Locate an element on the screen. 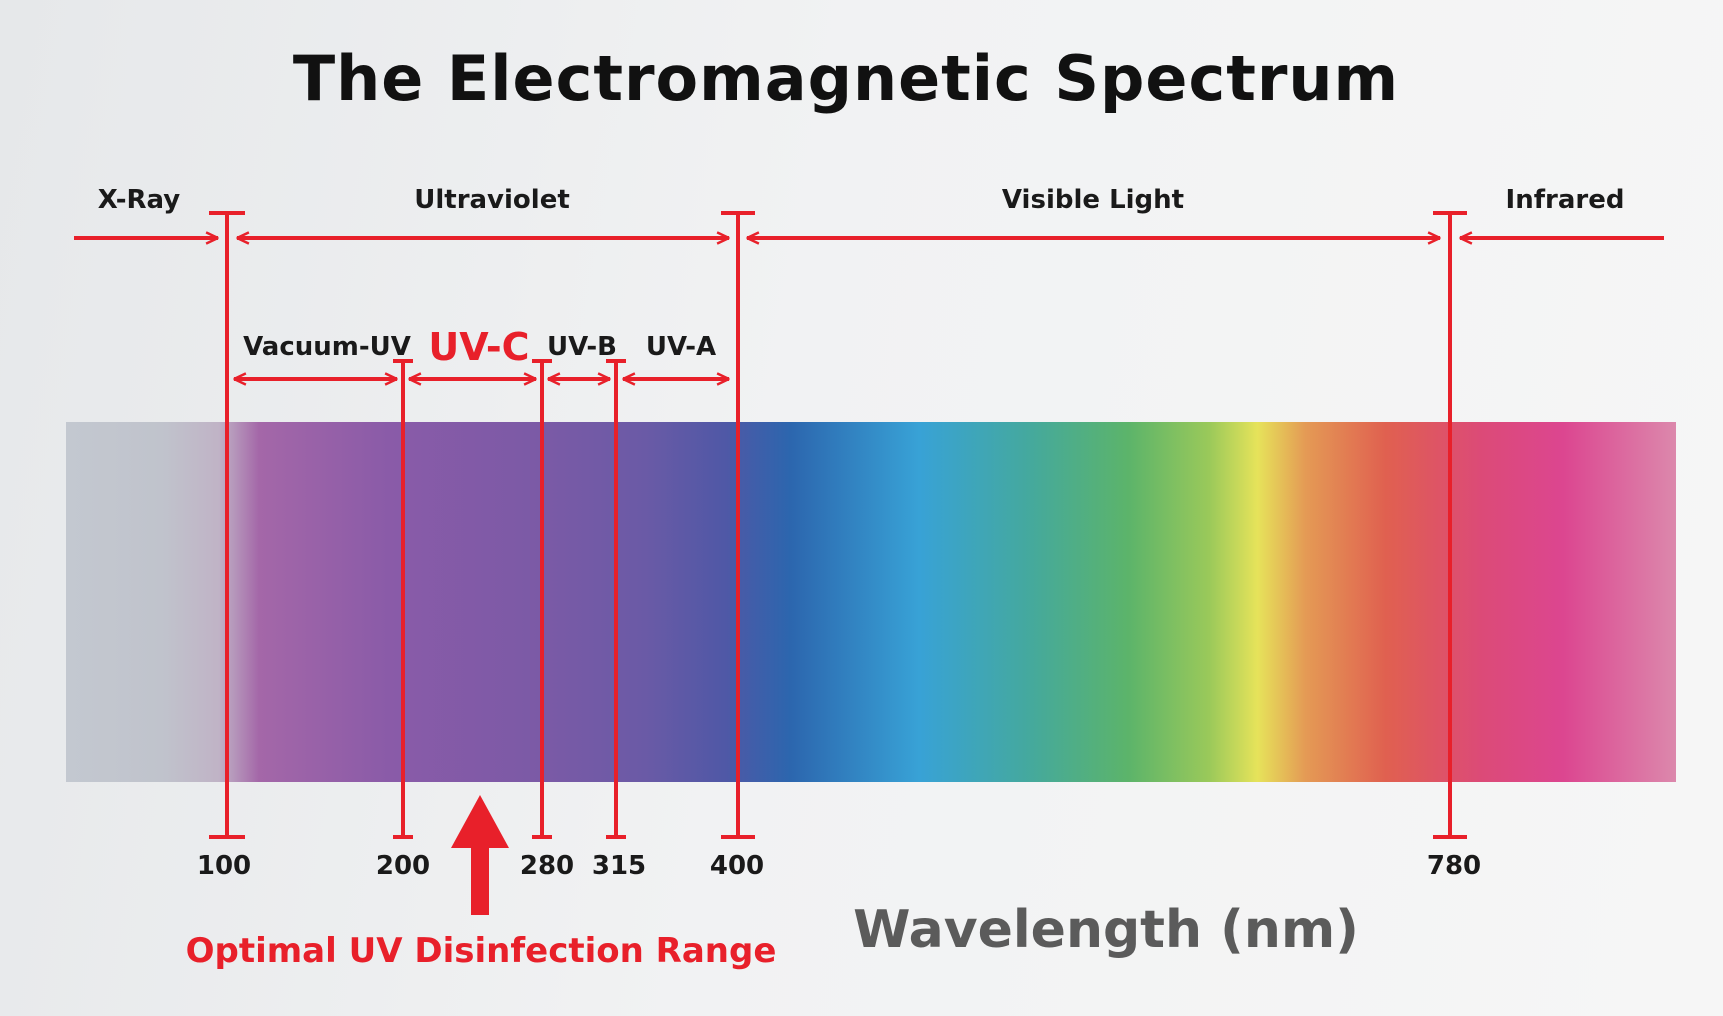 The image size is (1723, 1016). band-label-uv-b: UV-B is located at coordinates (582, 347).